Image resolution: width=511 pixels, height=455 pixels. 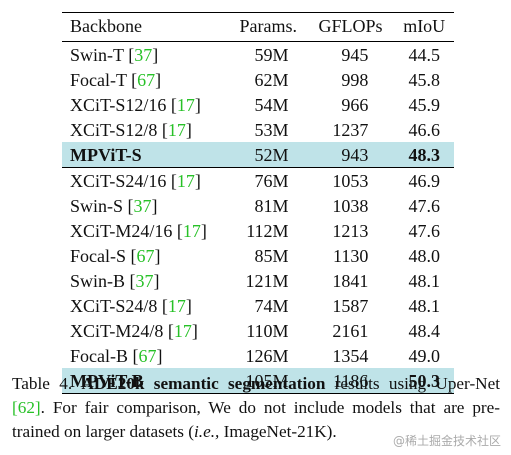 I want to click on backbone-name: XCiT-M24/16, so click(x=121, y=230).